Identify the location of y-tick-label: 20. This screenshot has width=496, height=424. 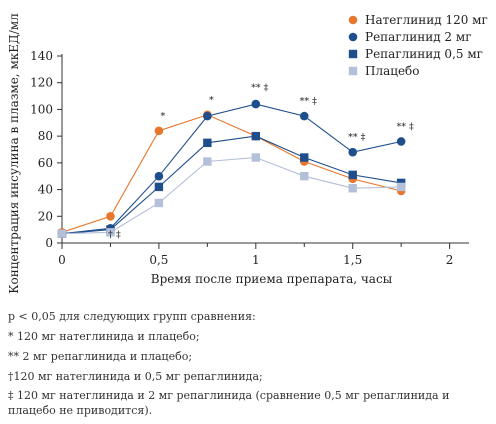
(45, 216).